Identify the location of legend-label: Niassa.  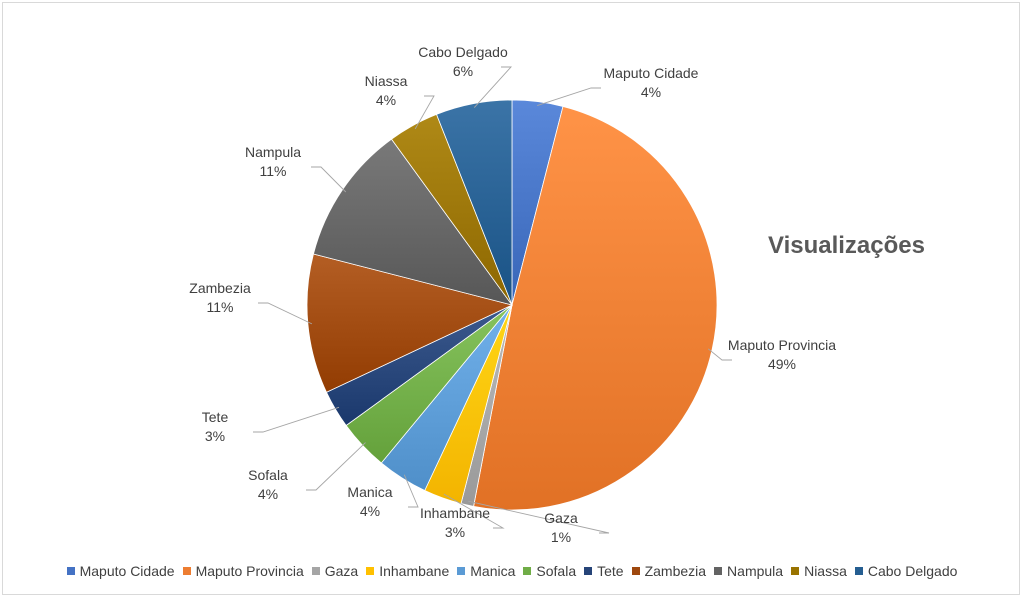
(825, 571).